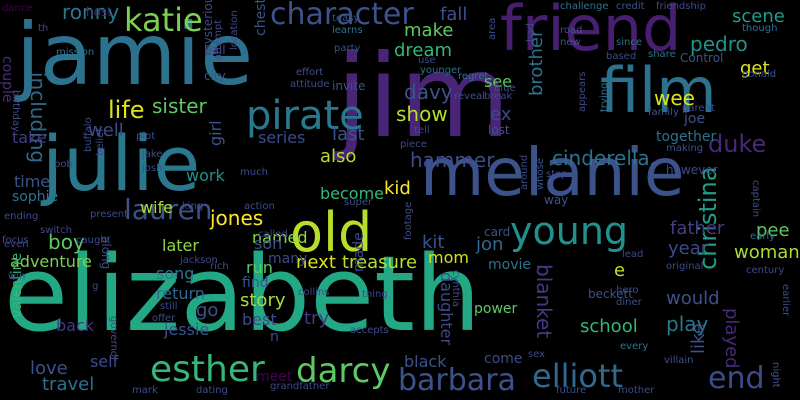  Describe the element at coordinates (501, 114) in the screenshot. I see `word: ex` at that location.